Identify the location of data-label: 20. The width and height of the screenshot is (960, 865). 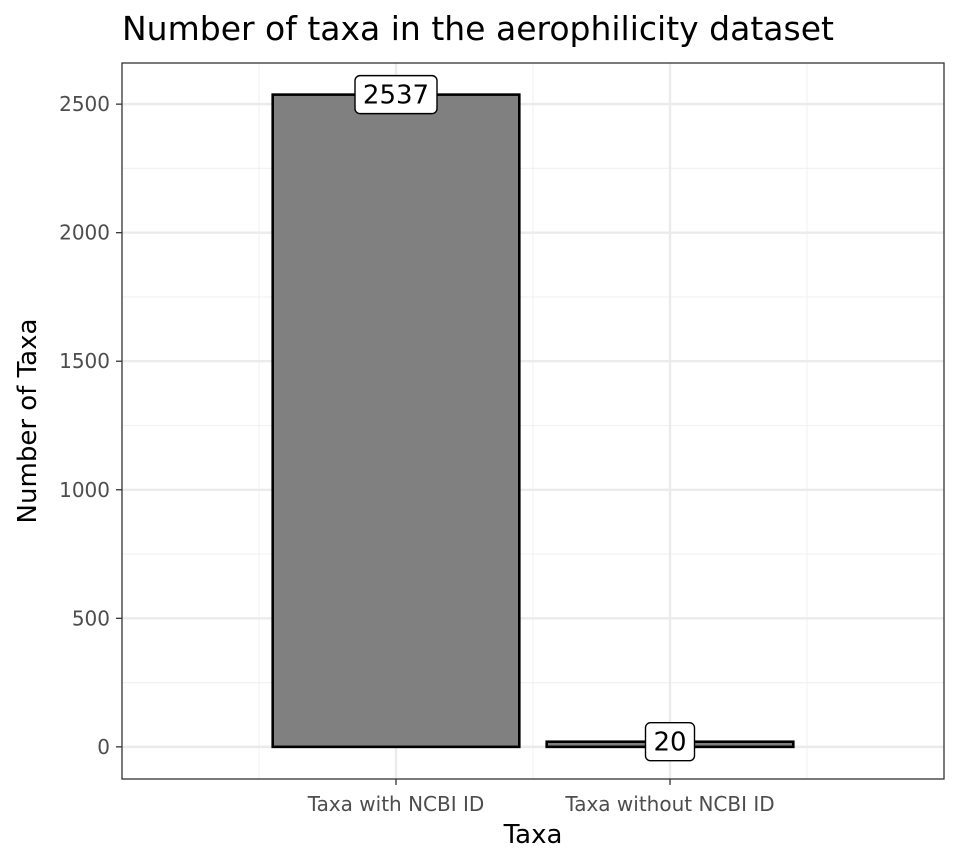
(670, 742).